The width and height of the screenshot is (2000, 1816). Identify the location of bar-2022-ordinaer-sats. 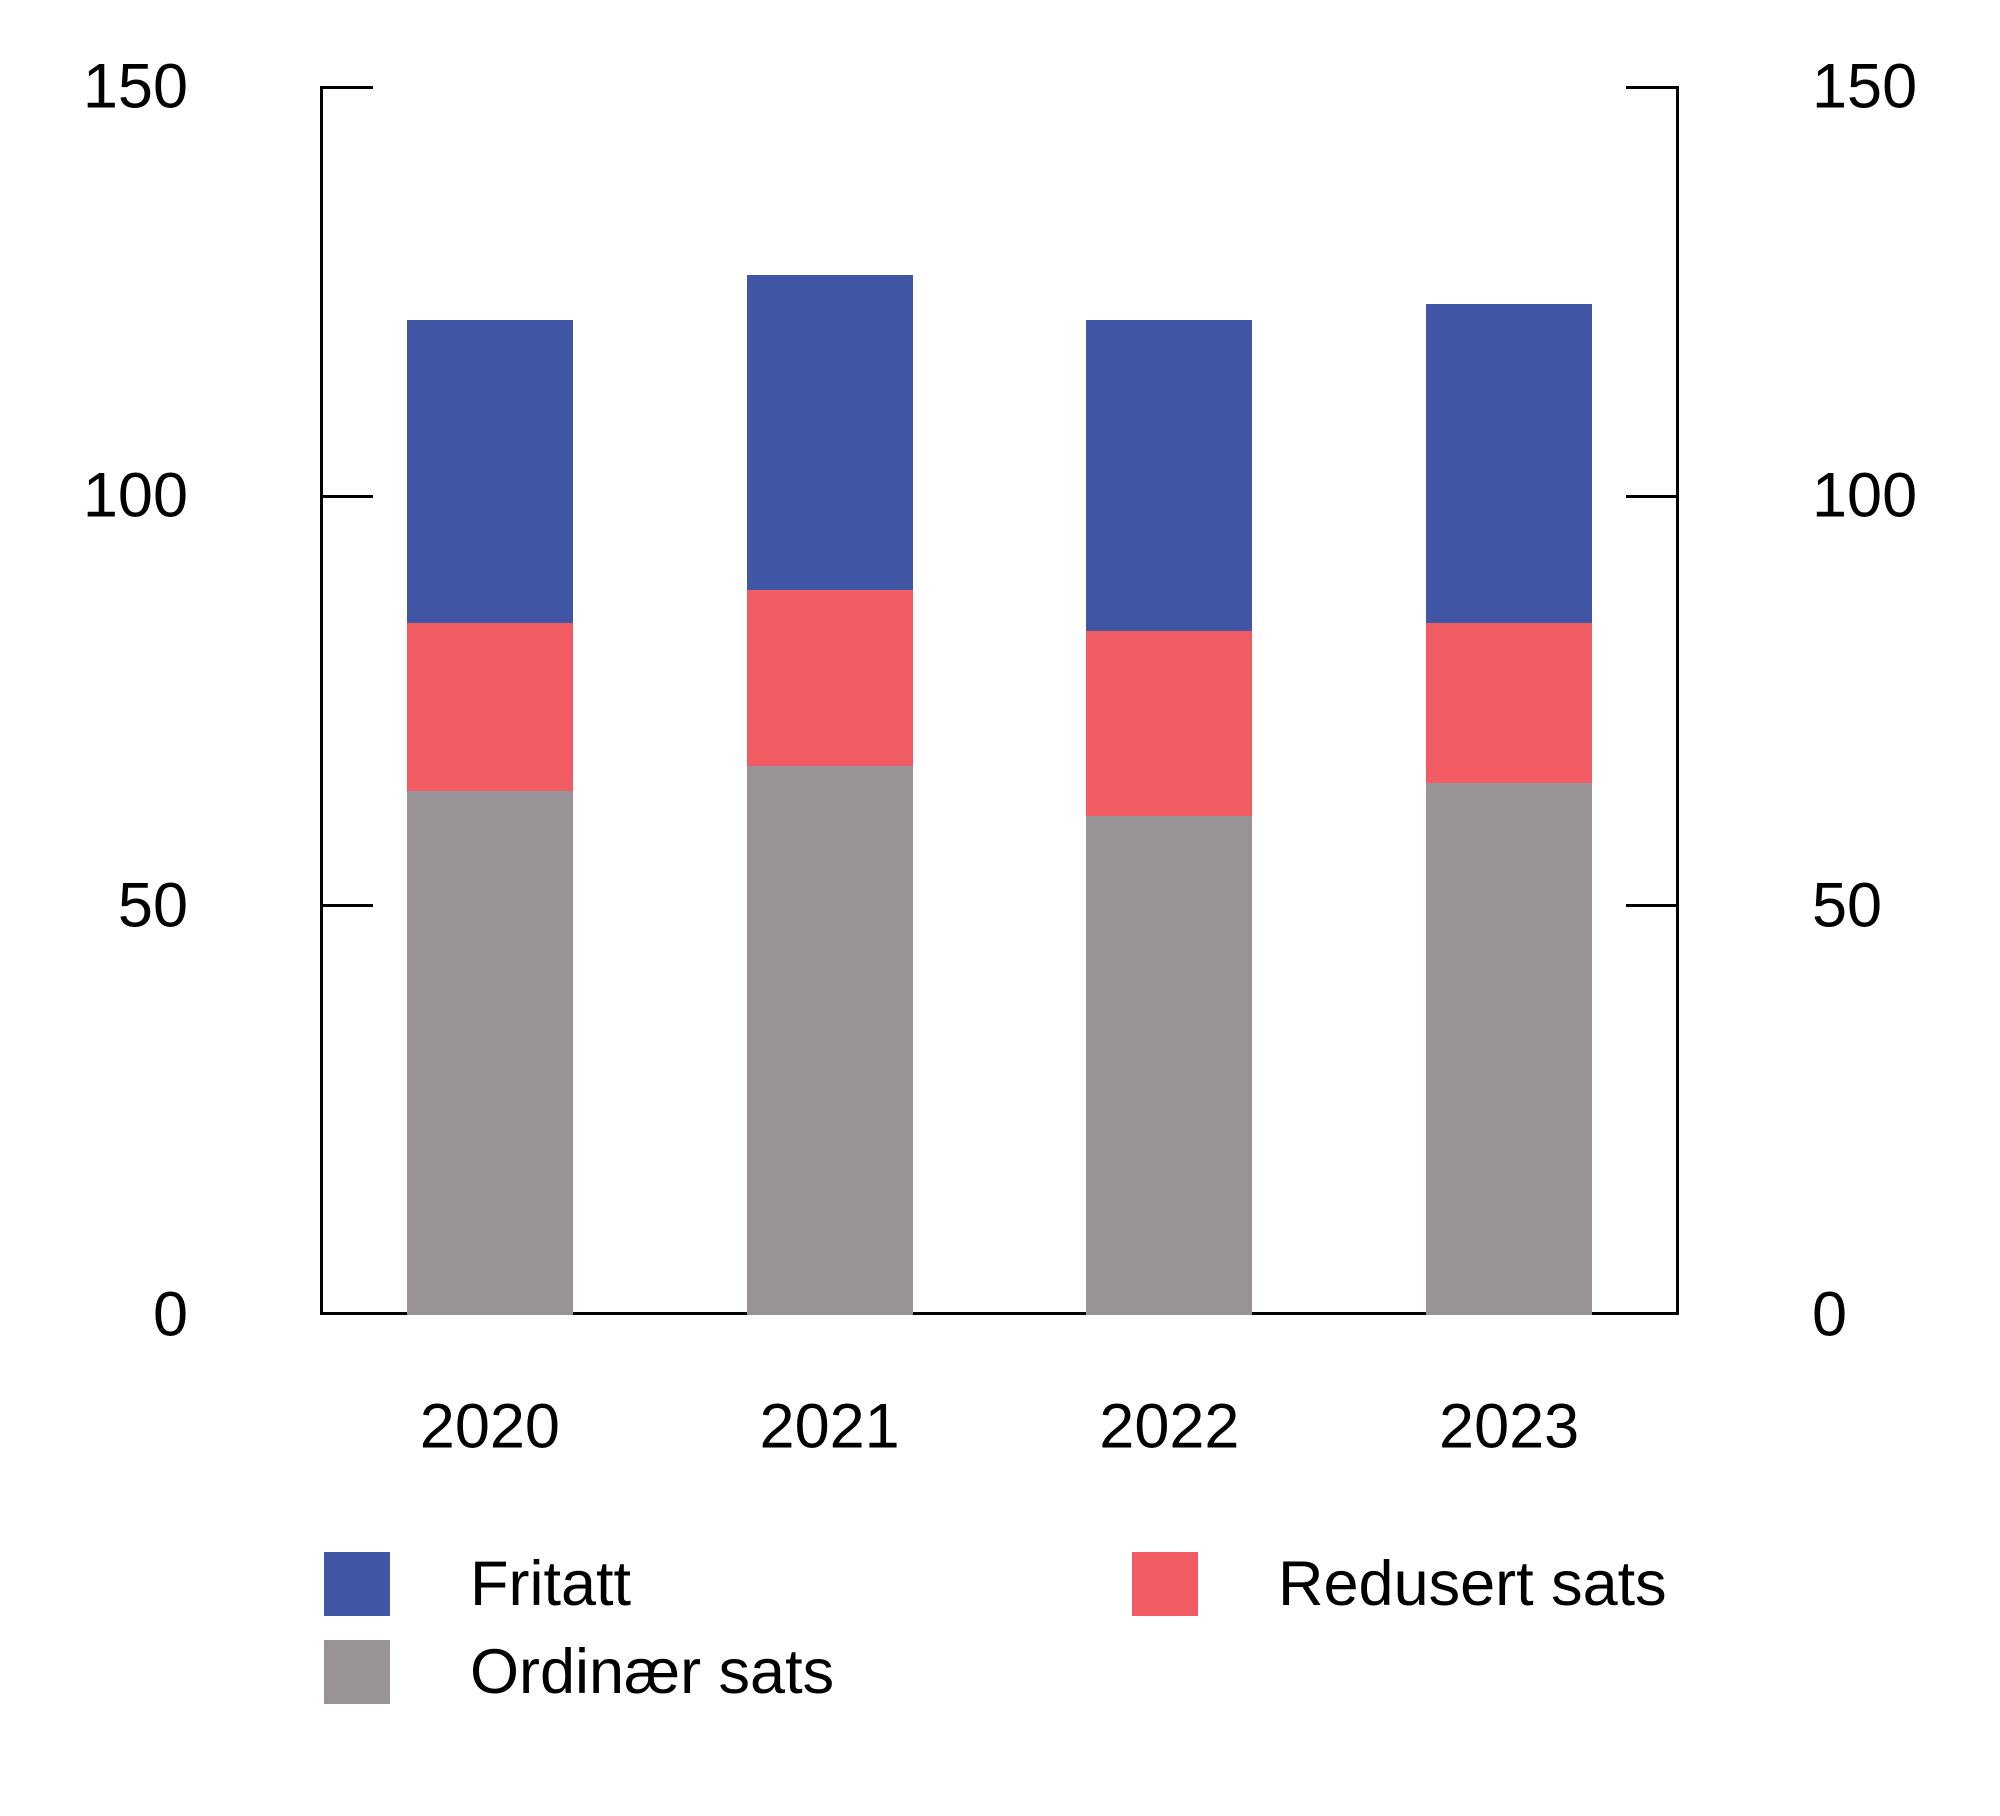
(1169, 1065).